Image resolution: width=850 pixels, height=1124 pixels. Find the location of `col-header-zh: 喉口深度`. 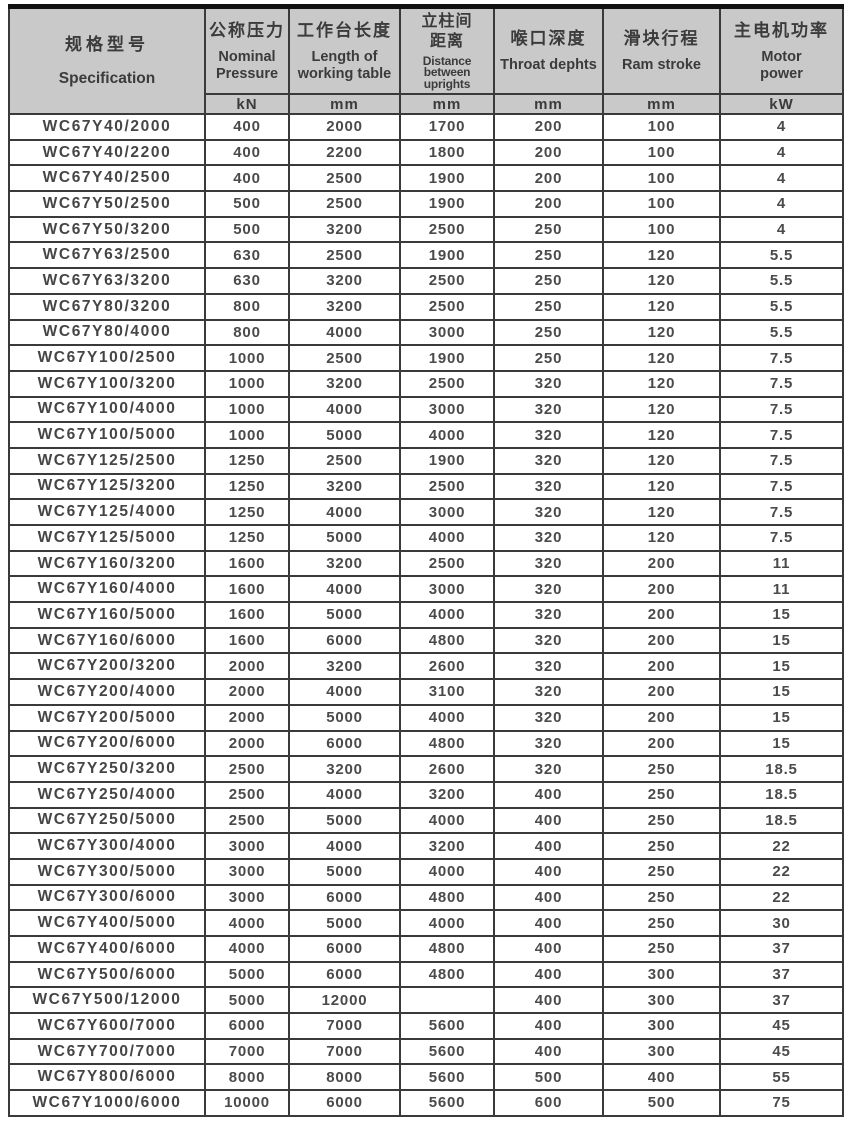

col-header-zh: 喉口深度 is located at coordinates (548, 39).